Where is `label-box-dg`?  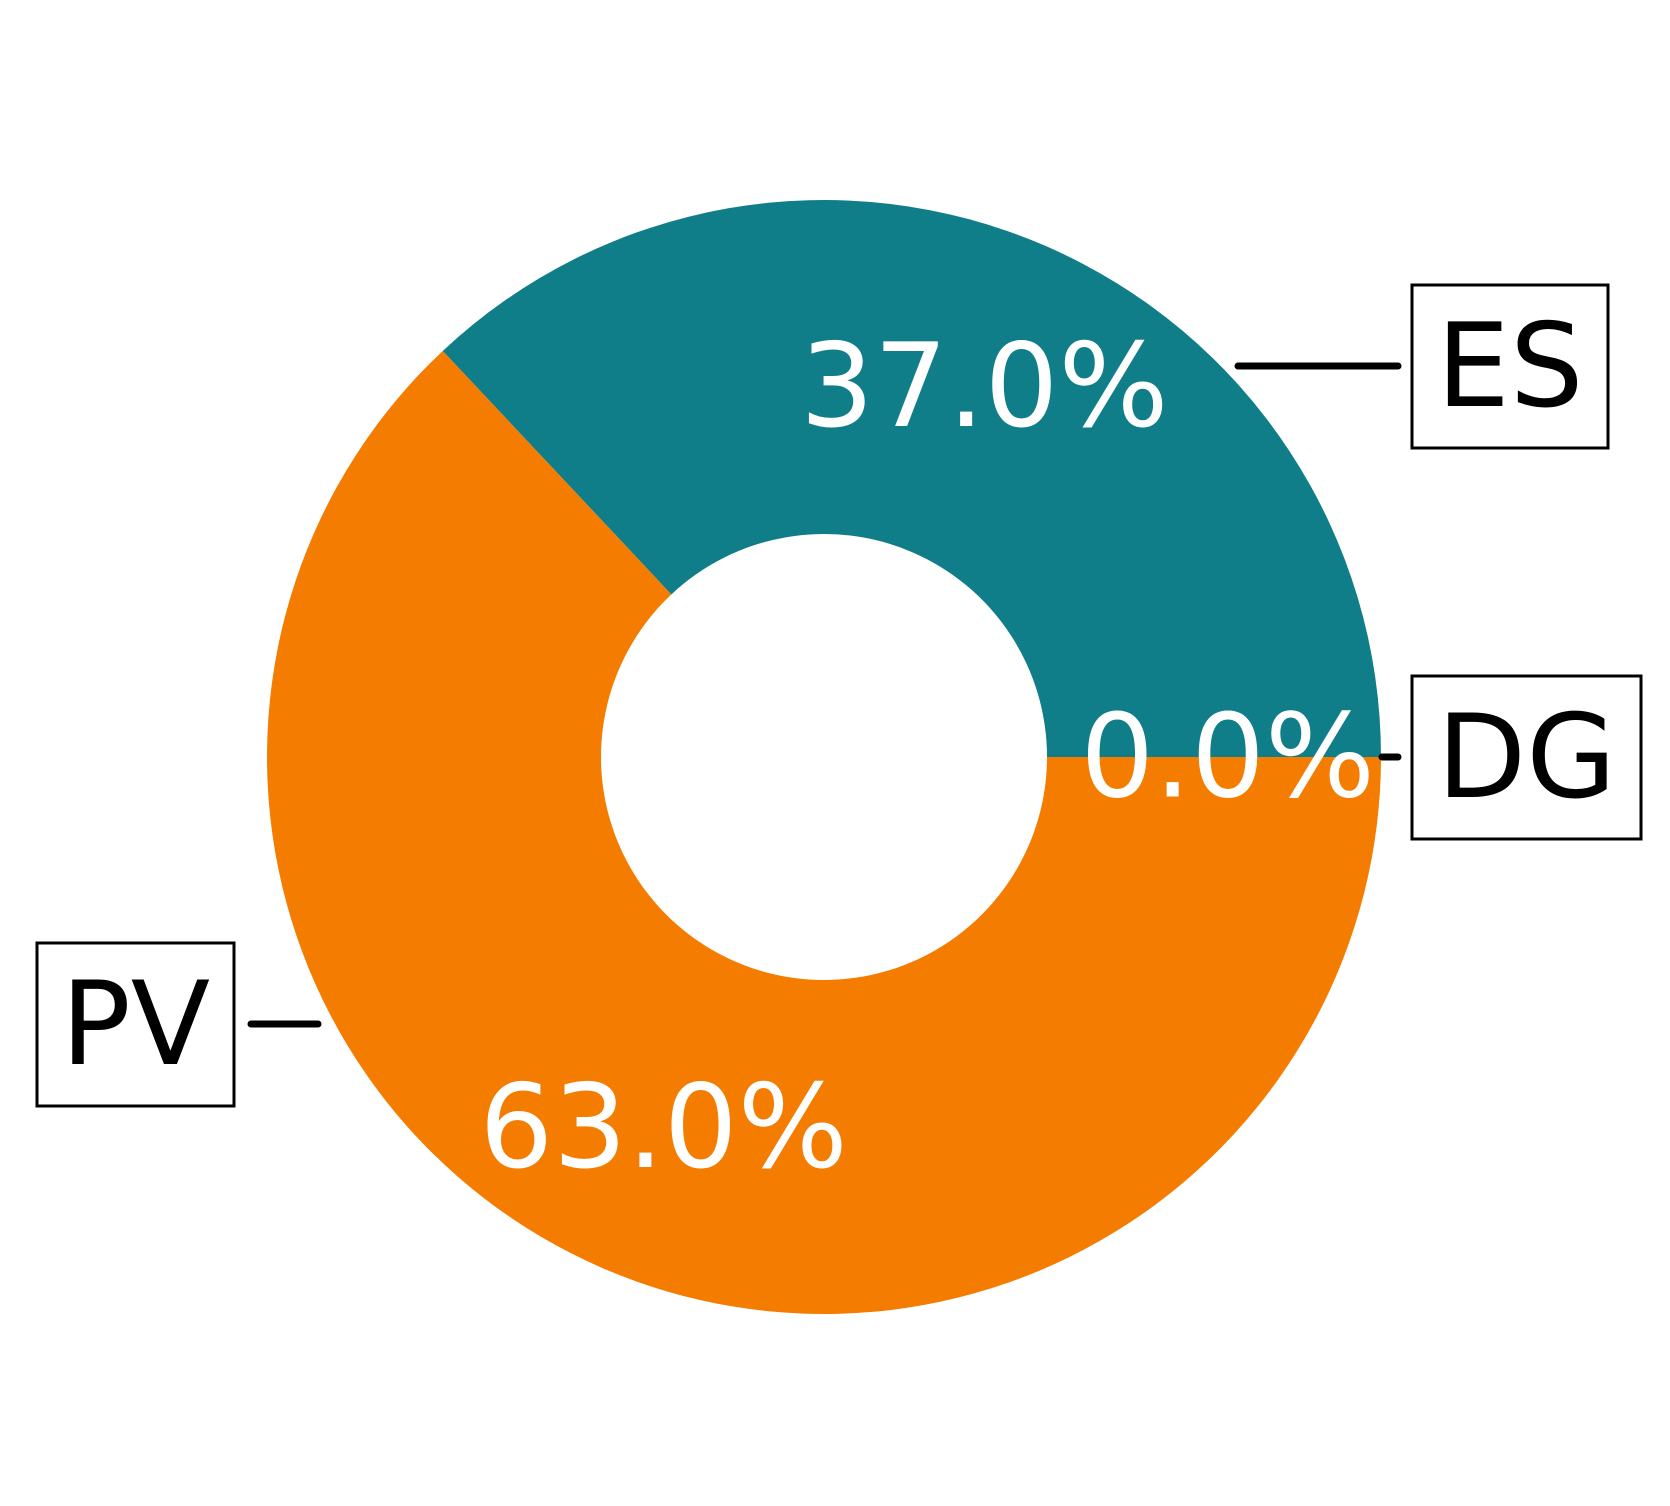
label-box-dg is located at coordinates (1526, 757).